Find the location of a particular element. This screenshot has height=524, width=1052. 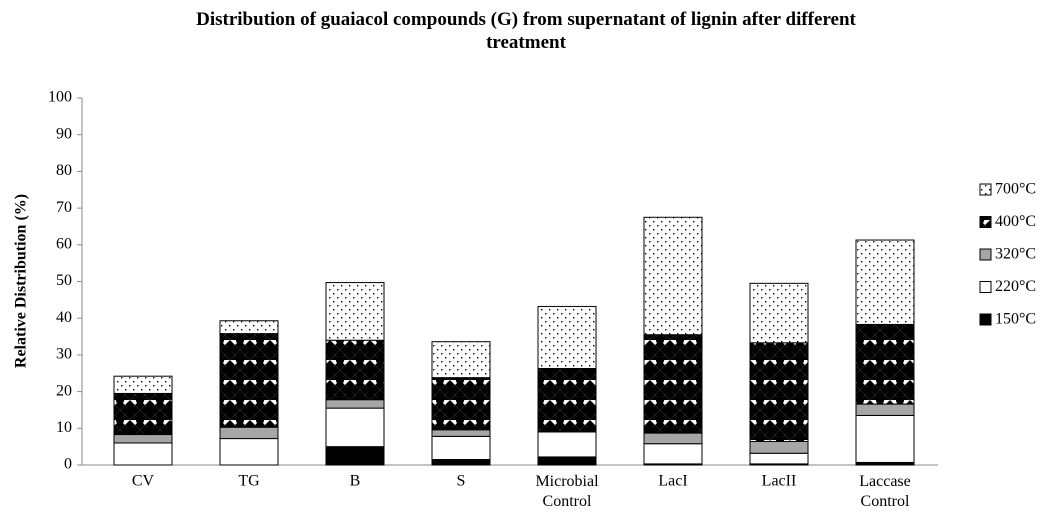

y-tick-label: 0 is located at coordinates (68, 464).